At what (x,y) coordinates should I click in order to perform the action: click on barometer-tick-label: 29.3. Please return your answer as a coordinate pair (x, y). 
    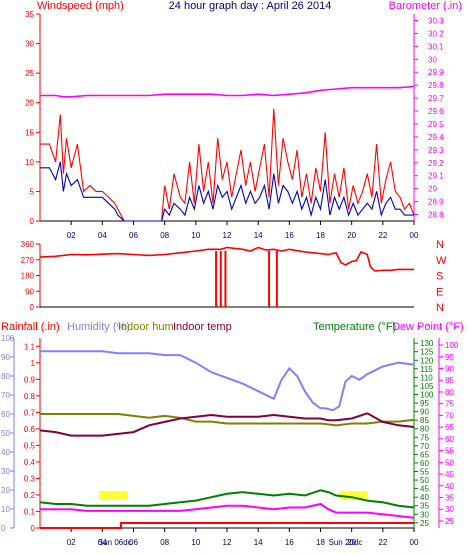
    Looking at the image, I should click on (436, 150).